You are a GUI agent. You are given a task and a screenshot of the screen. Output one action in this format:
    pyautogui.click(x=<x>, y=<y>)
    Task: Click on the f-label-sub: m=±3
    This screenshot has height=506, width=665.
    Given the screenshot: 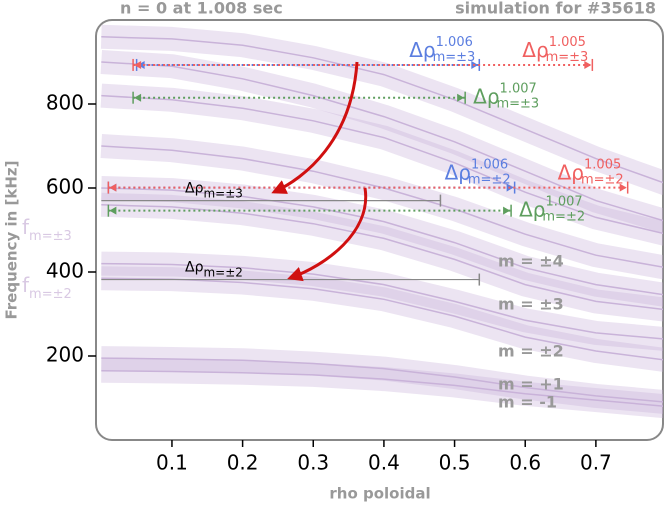 What is the action you would take?
    pyautogui.click(x=50, y=236)
    